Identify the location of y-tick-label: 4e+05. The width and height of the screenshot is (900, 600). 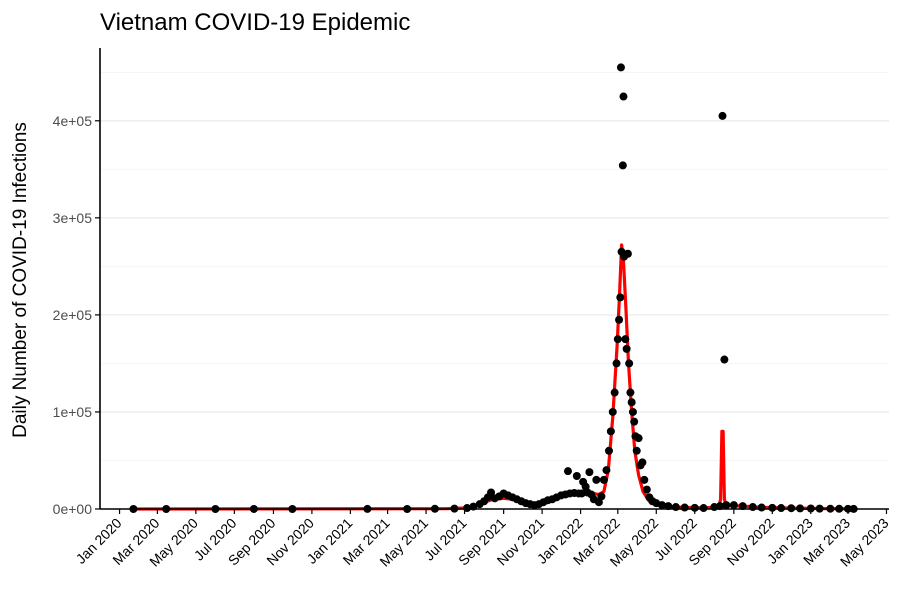
(73, 121).